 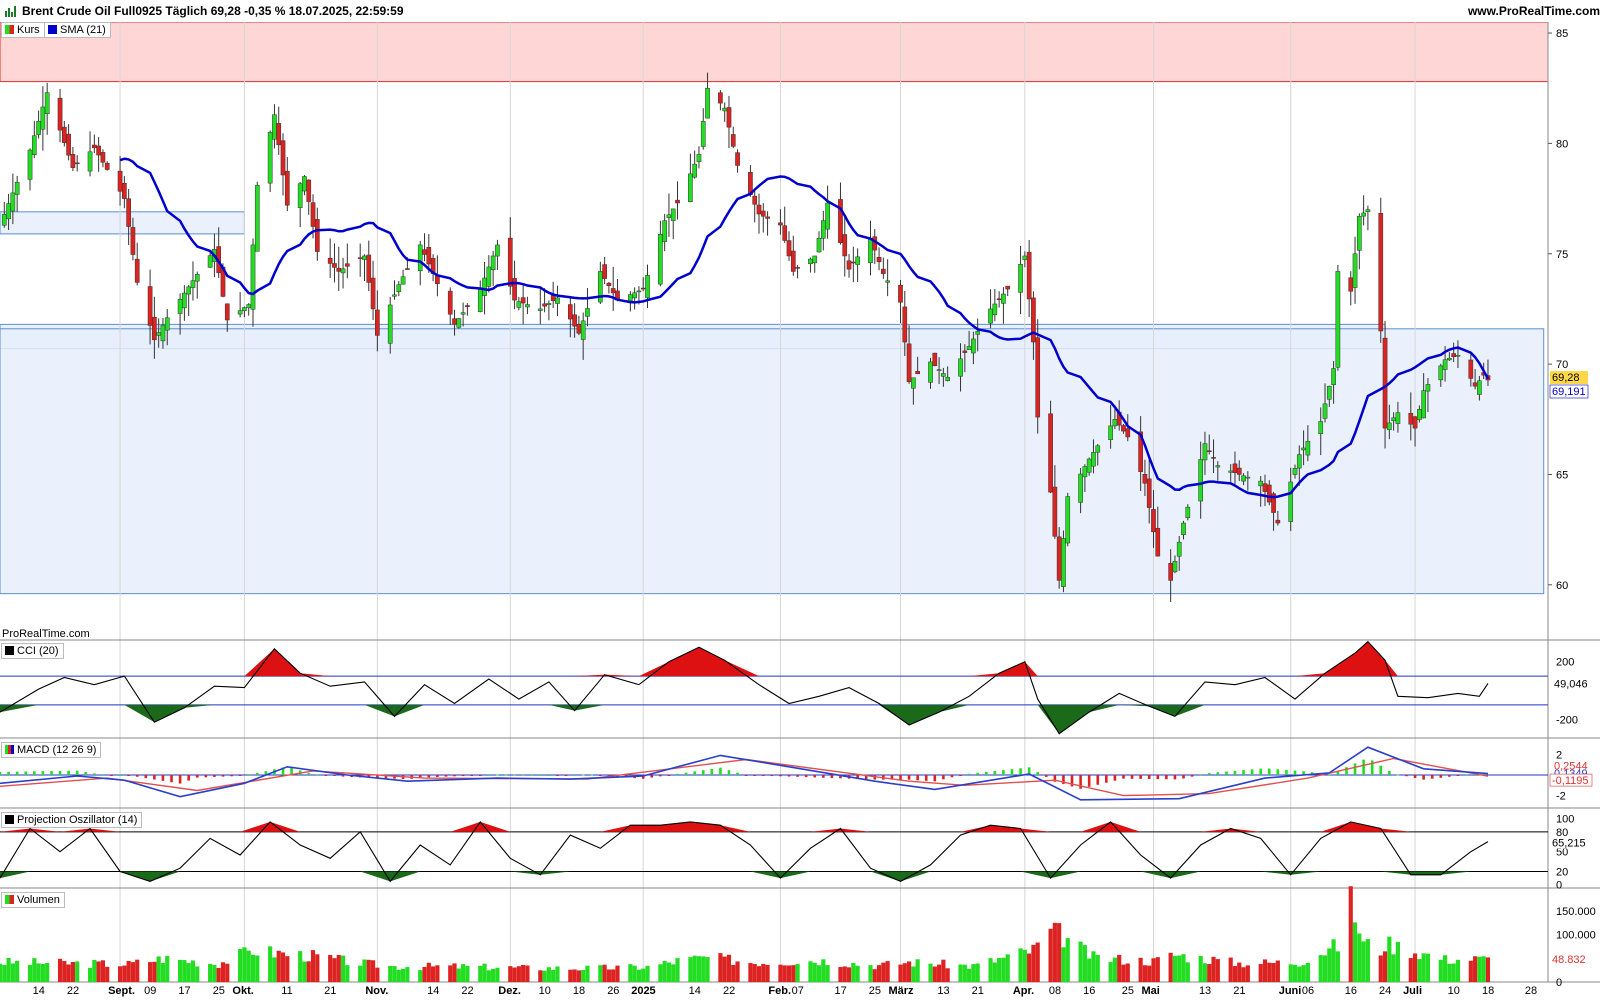 What do you see at coordinates (33, 900) in the screenshot?
I see `legend-volume: Volumen` at bounding box center [33, 900].